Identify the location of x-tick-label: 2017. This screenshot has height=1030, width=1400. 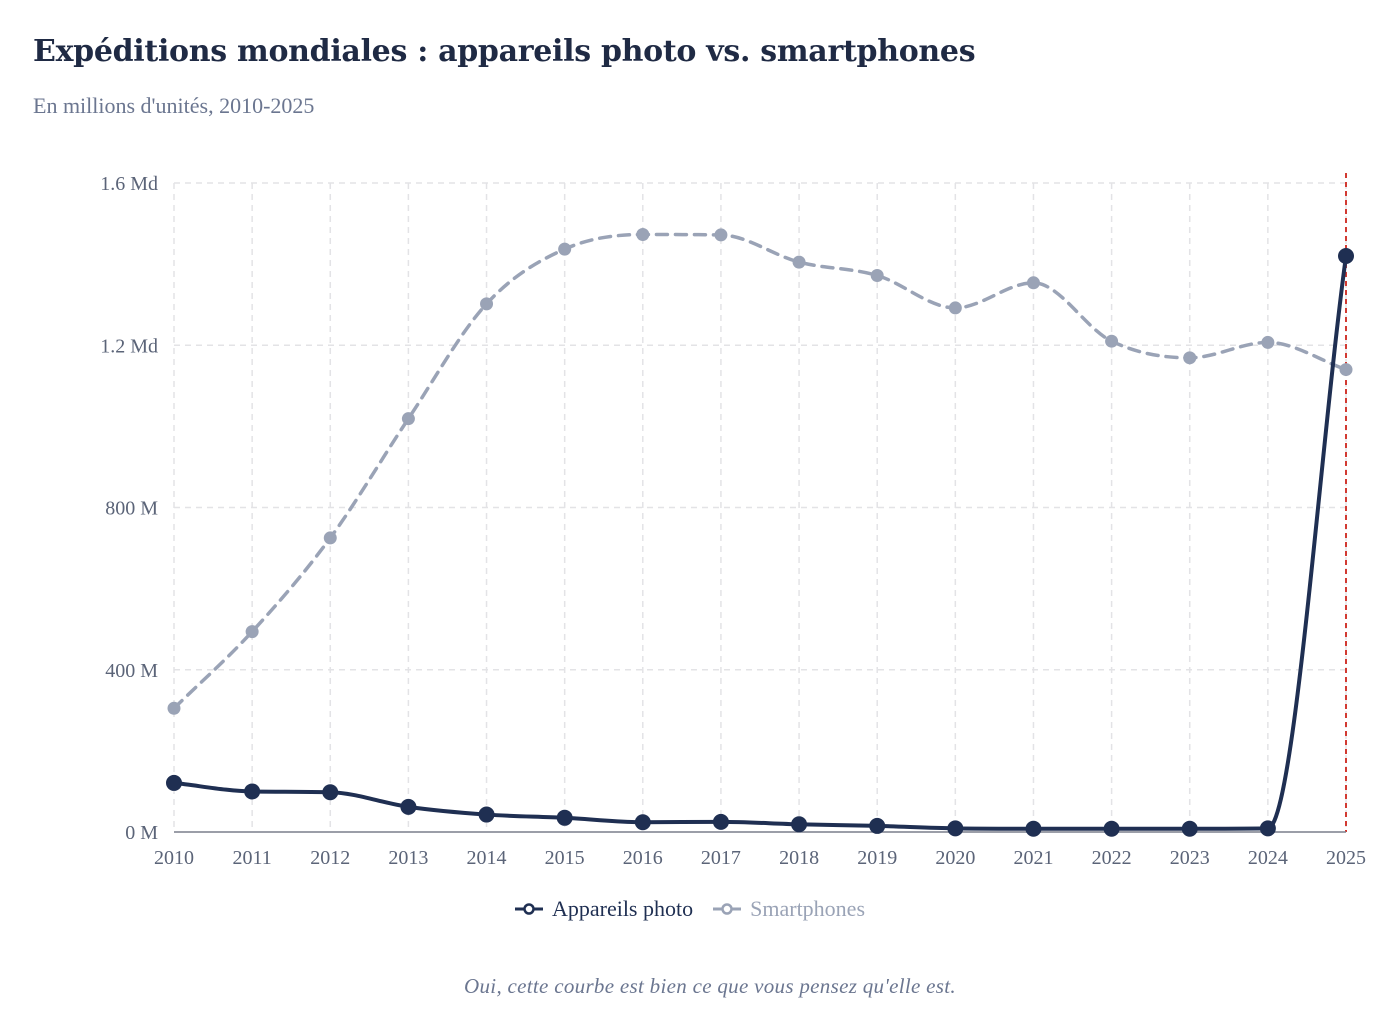
(721, 858).